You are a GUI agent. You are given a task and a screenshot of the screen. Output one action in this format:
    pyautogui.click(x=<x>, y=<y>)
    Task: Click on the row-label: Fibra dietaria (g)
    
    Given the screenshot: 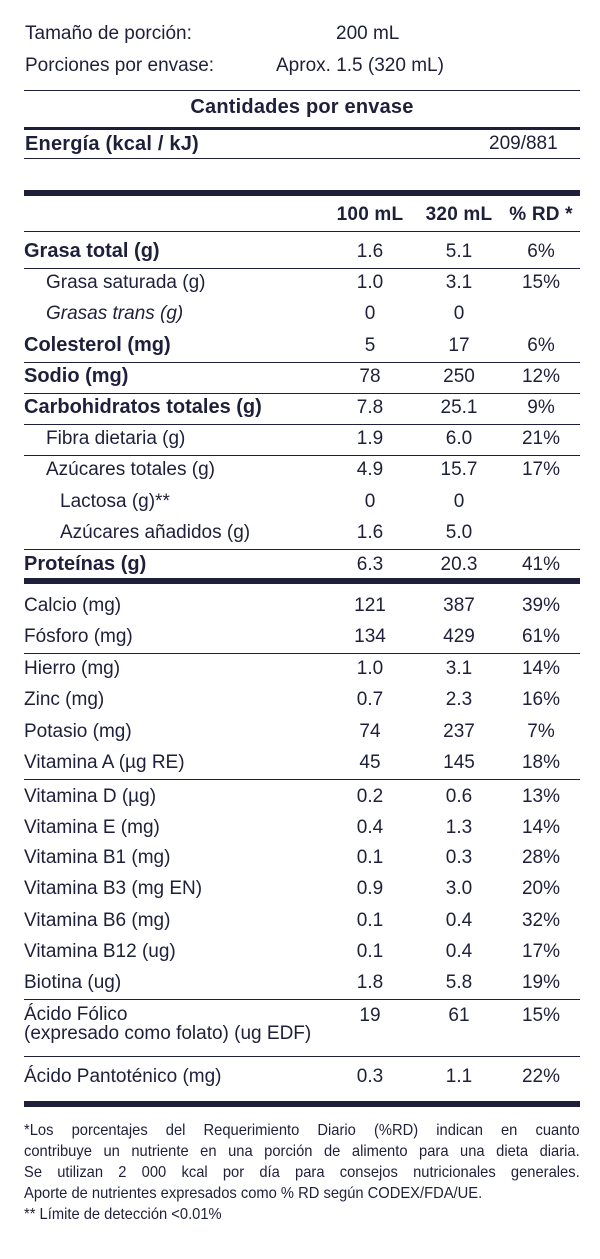 What is the action you would take?
    pyautogui.click(x=116, y=438)
    